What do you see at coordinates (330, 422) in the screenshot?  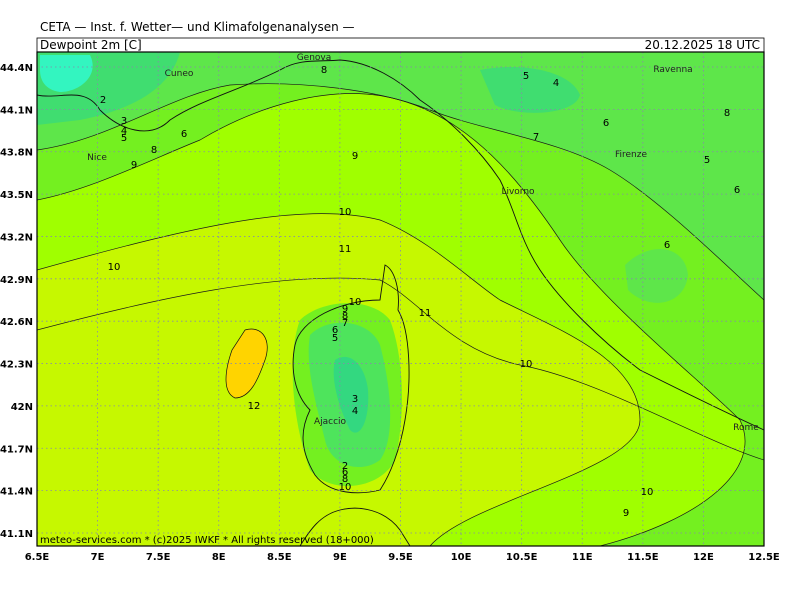 I see `place-name: Ajaccio` at bounding box center [330, 422].